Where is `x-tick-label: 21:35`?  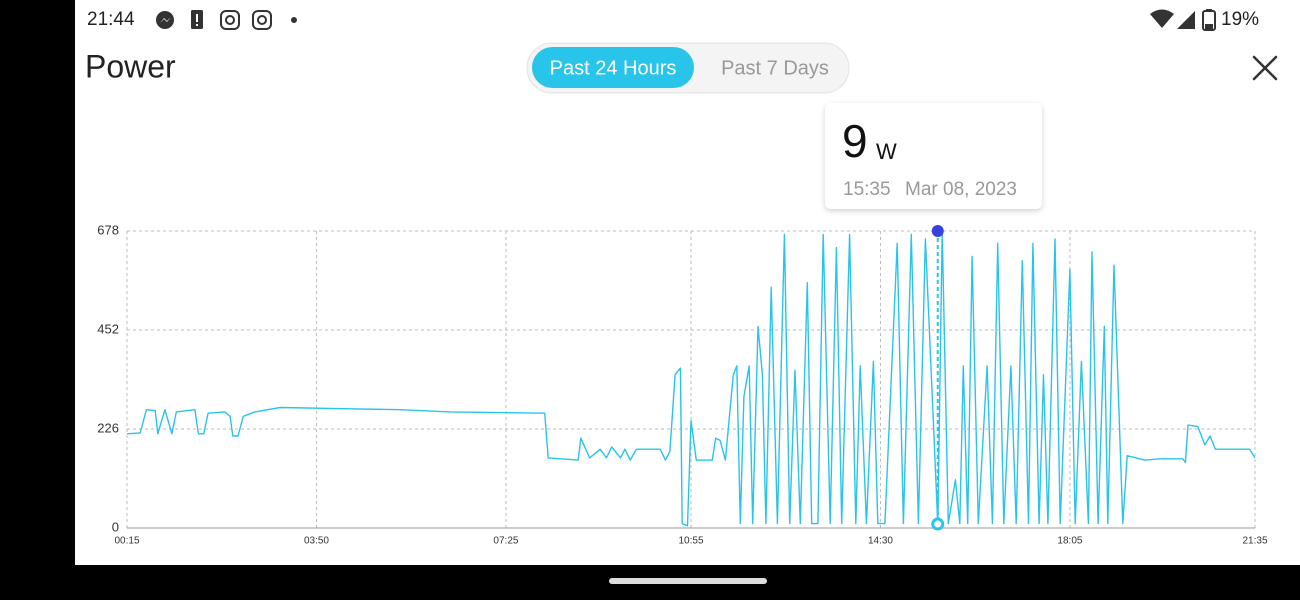 x-tick-label: 21:35 is located at coordinates (1254, 541).